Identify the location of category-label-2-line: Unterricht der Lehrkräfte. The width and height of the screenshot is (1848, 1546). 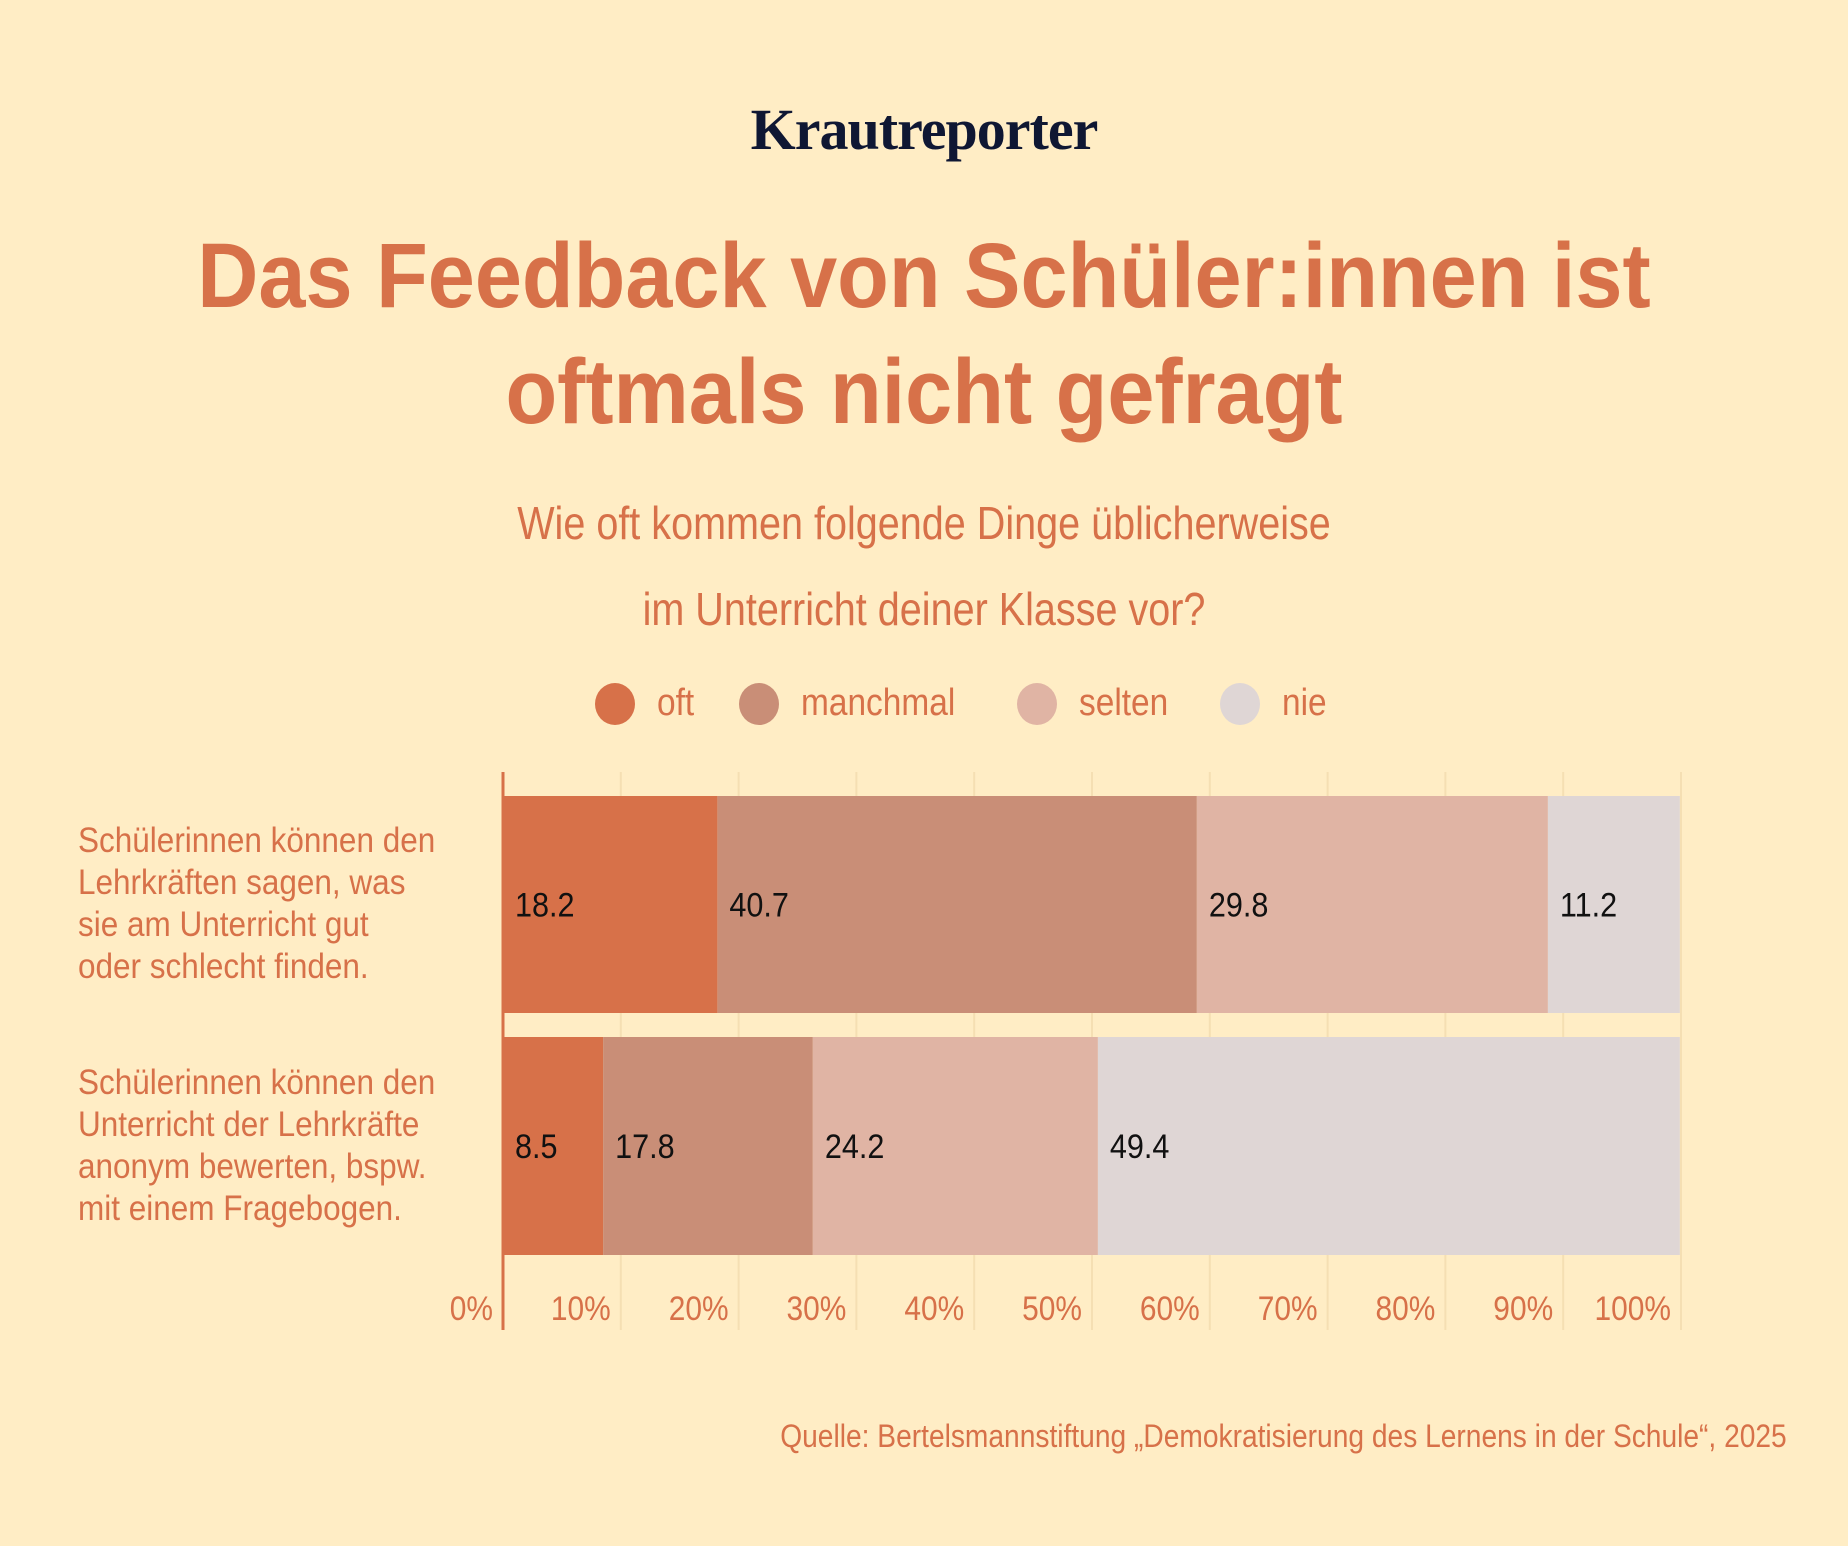
(249, 1124).